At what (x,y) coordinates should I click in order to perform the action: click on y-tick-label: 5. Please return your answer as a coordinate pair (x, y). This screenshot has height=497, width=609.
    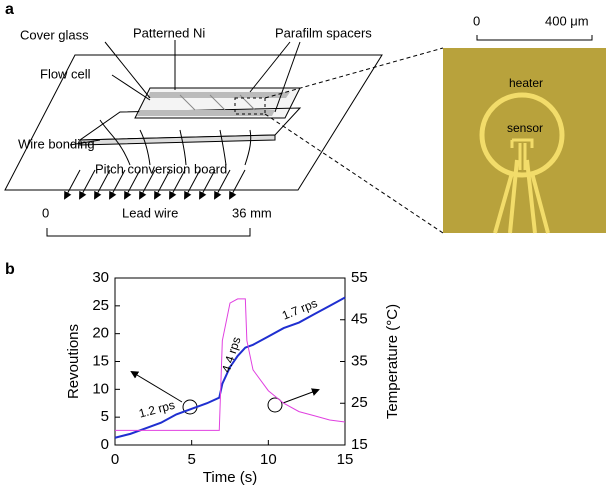
    Looking at the image, I should click on (105, 416).